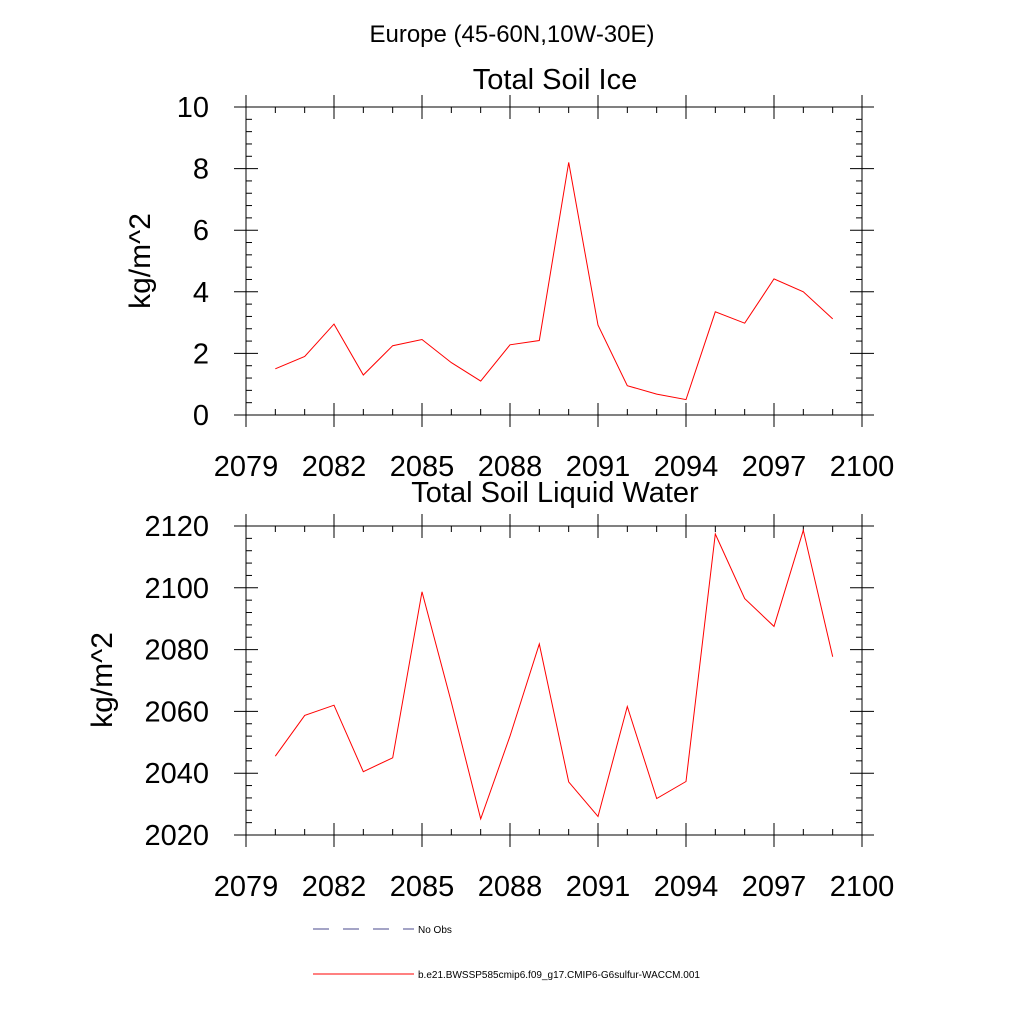 The width and height of the screenshot is (1024, 1029). What do you see at coordinates (201, 170) in the screenshot?
I see `y-tick-label: 8` at bounding box center [201, 170].